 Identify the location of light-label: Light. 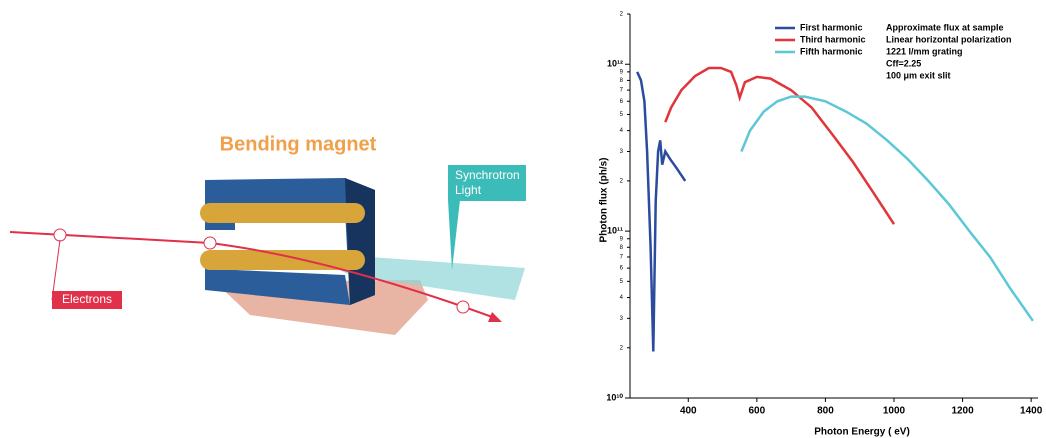
(468, 190).